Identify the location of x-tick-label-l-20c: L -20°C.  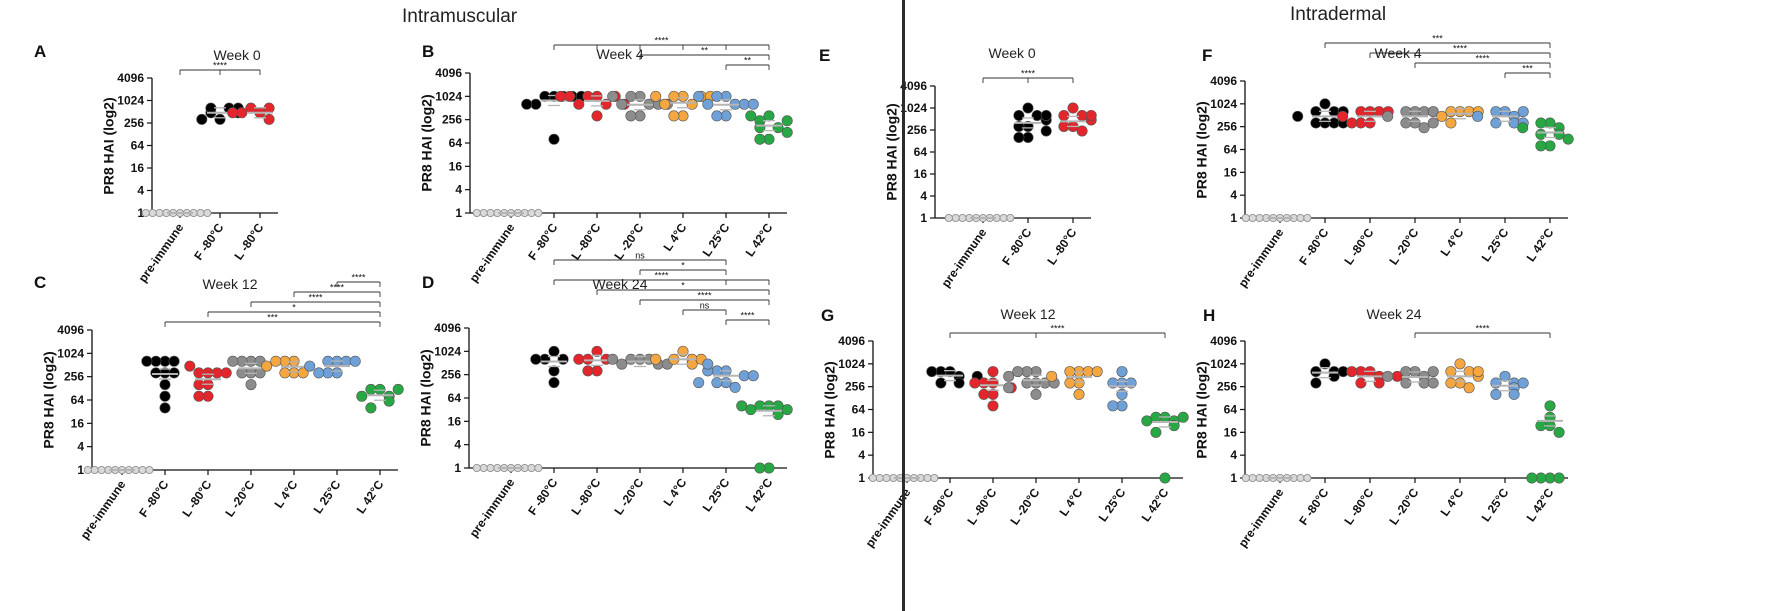
(1403, 506).